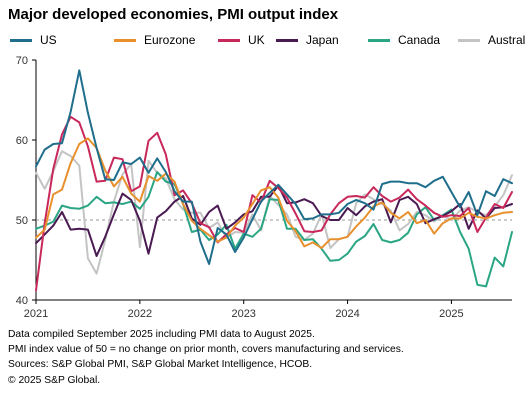  What do you see at coordinates (140, 314) in the screenshot?
I see `x-tick-label: 2022` at bounding box center [140, 314].